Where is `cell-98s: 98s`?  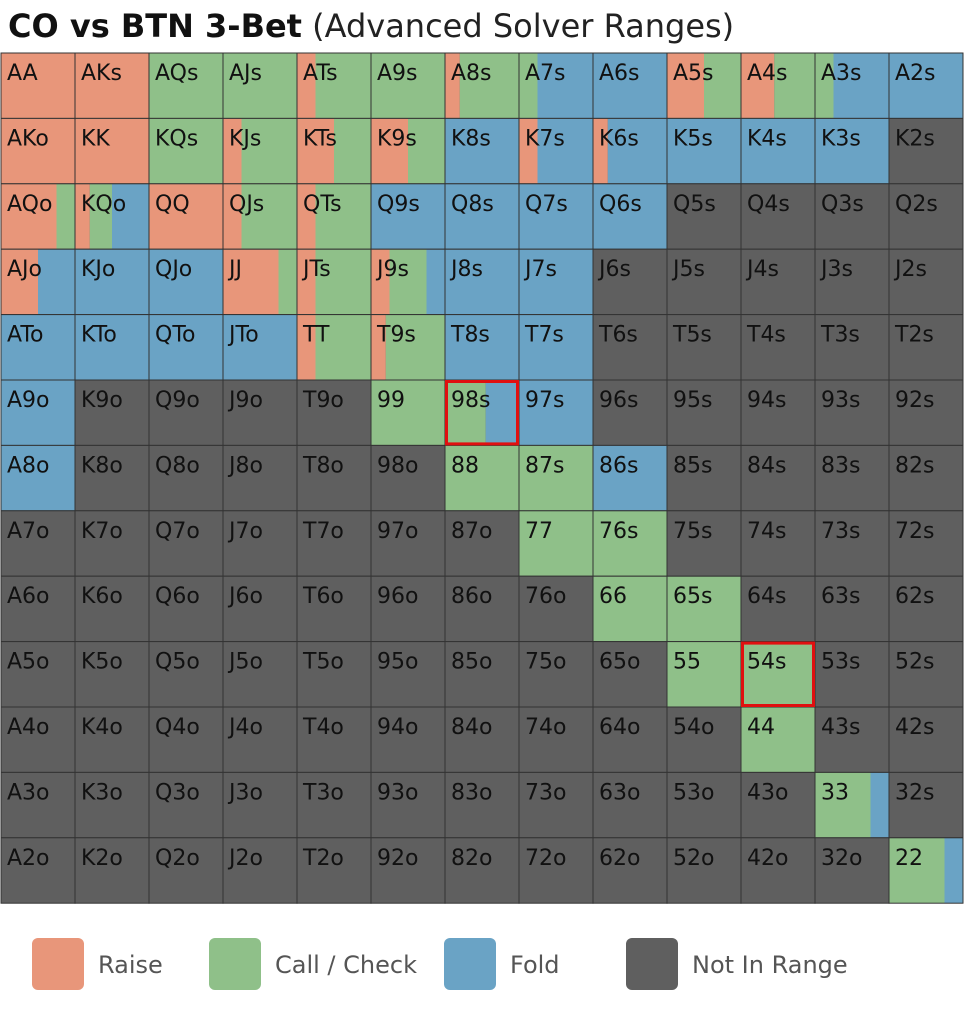
cell-98s: 98s is located at coordinates (482, 412).